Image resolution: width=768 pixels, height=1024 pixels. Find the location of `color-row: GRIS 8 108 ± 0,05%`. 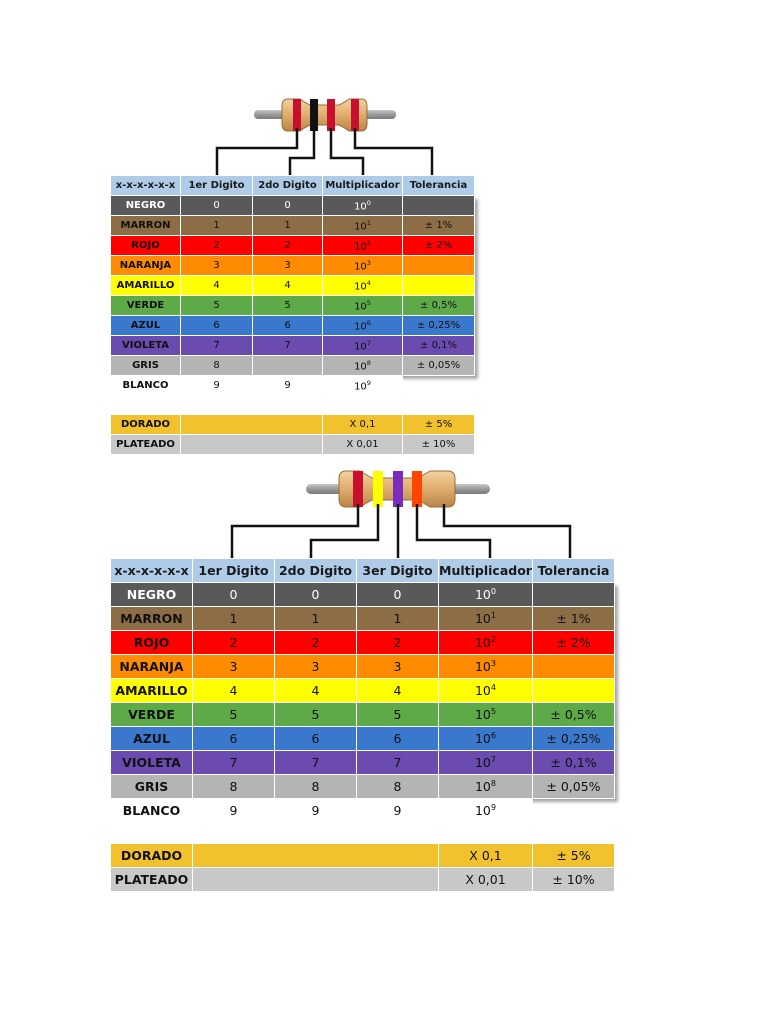

color-row: GRIS 8 108 ± 0,05% is located at coordinates (292, 365).